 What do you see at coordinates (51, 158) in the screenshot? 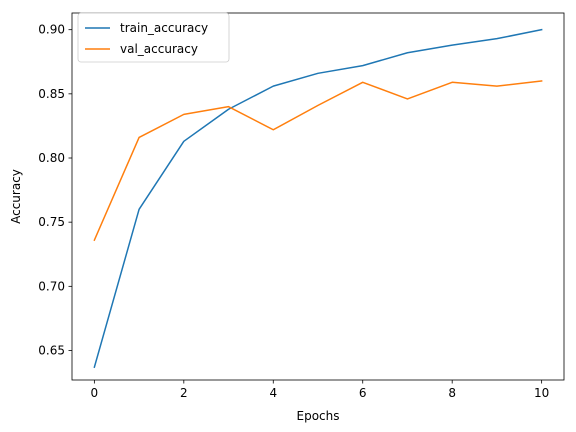
I see `y-tick-label: 0.80` at bounding box center [51, 158].